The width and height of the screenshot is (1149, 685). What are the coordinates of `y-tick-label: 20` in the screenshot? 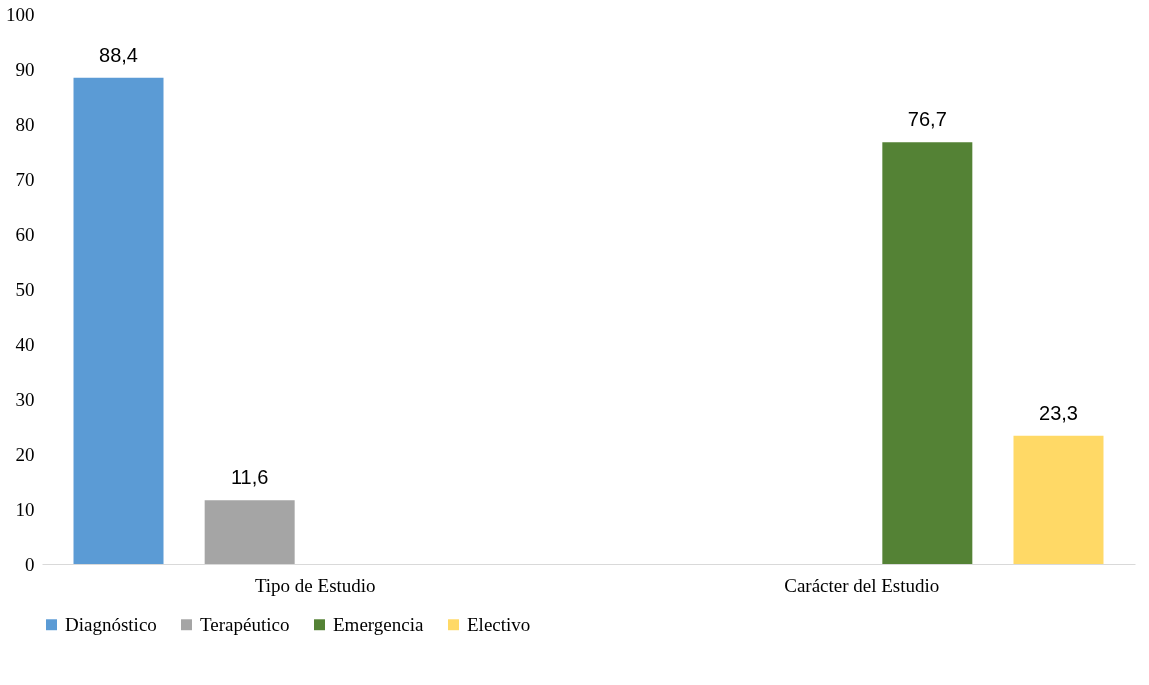 It's located at (25, 454).